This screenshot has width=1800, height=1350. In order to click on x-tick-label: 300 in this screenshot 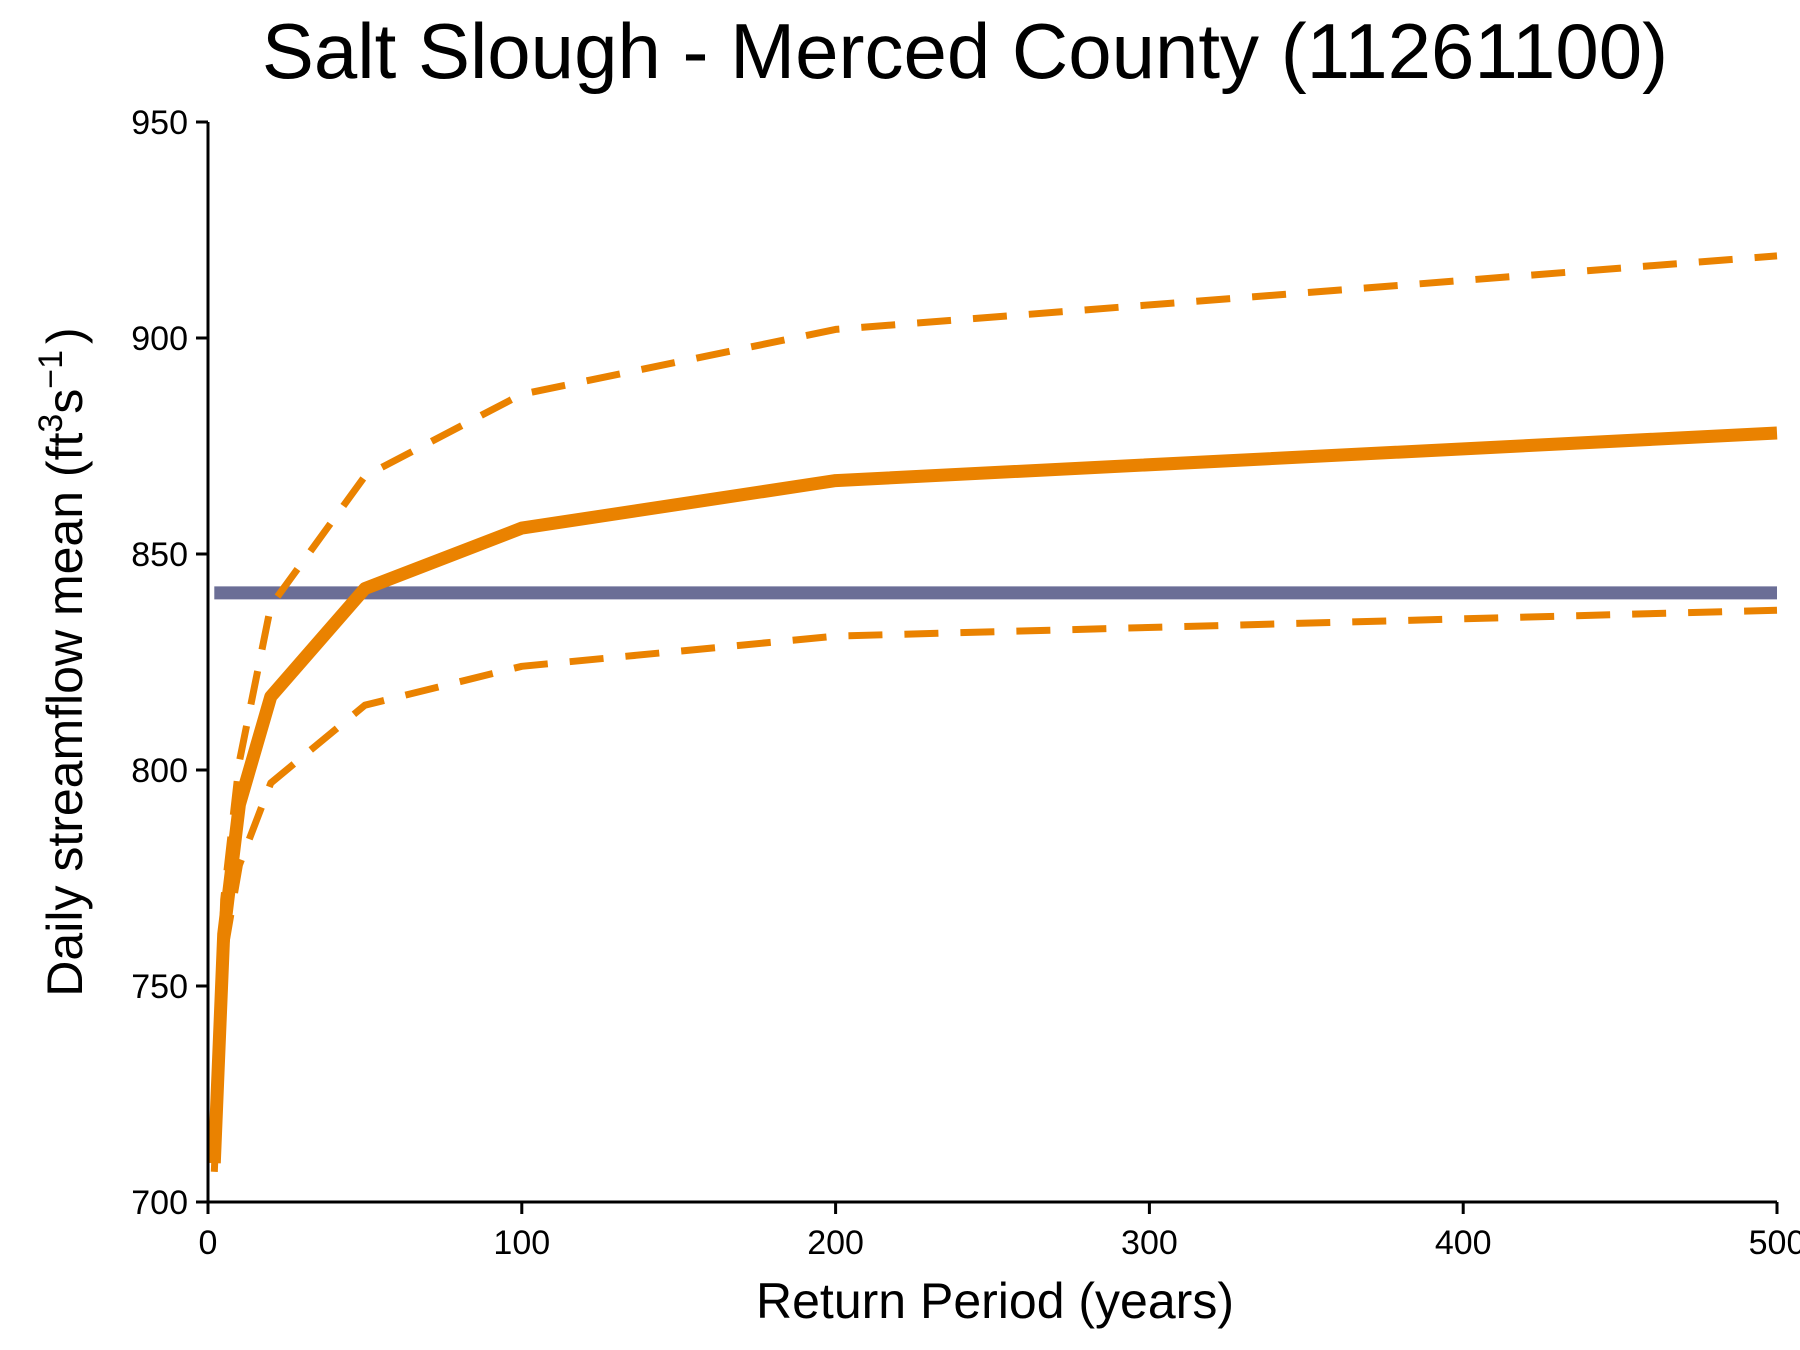, I will do `click(1149, 1243)`.